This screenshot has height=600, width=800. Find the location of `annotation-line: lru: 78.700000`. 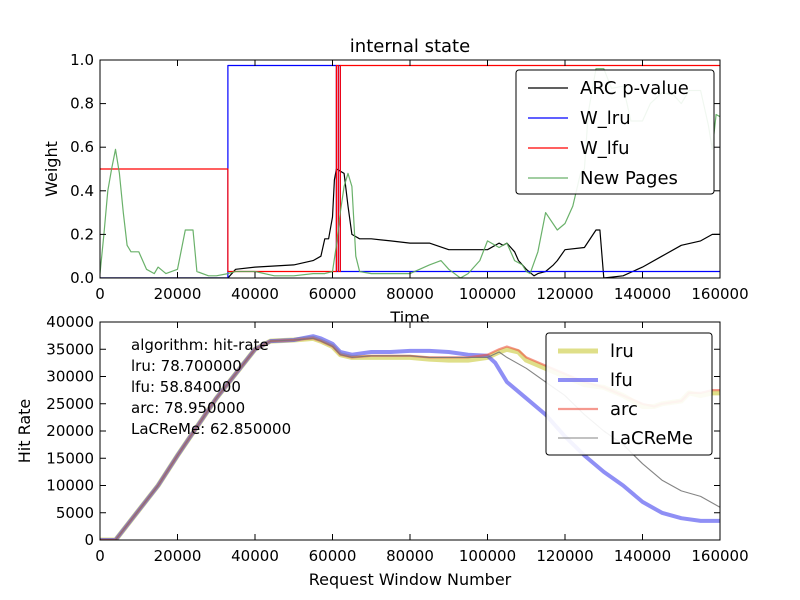

annotation-line: lru: 78.700000 is located at coordinates (186, 366).